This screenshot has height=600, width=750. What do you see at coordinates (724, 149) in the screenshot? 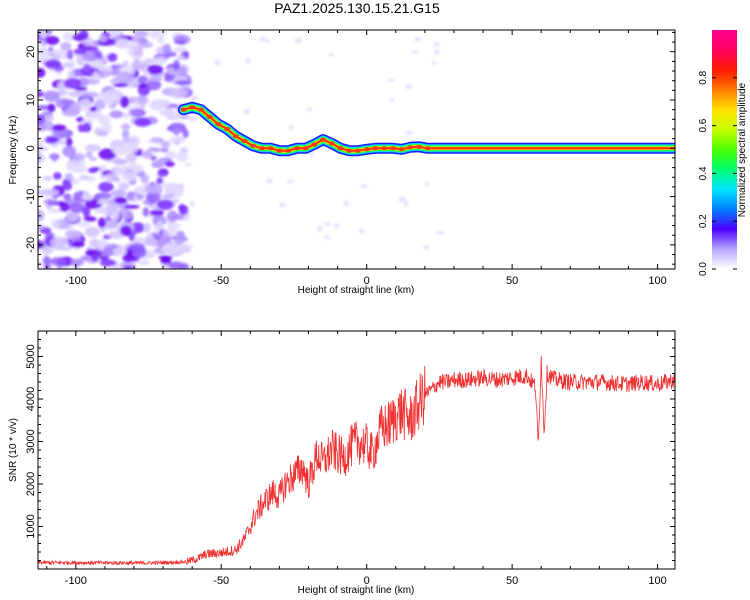
I see `colorbar-bar` at bounding box center [724, 149].